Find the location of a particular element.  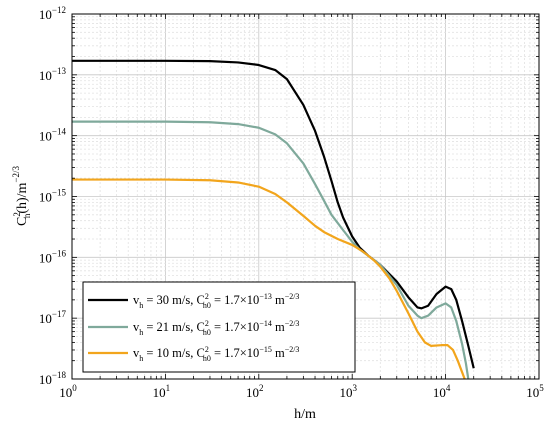

legend-label-2: vh = 21 m/s, C2 n0 = 1.7×10−14 m−2/3 is located at coordinates (216, 328).